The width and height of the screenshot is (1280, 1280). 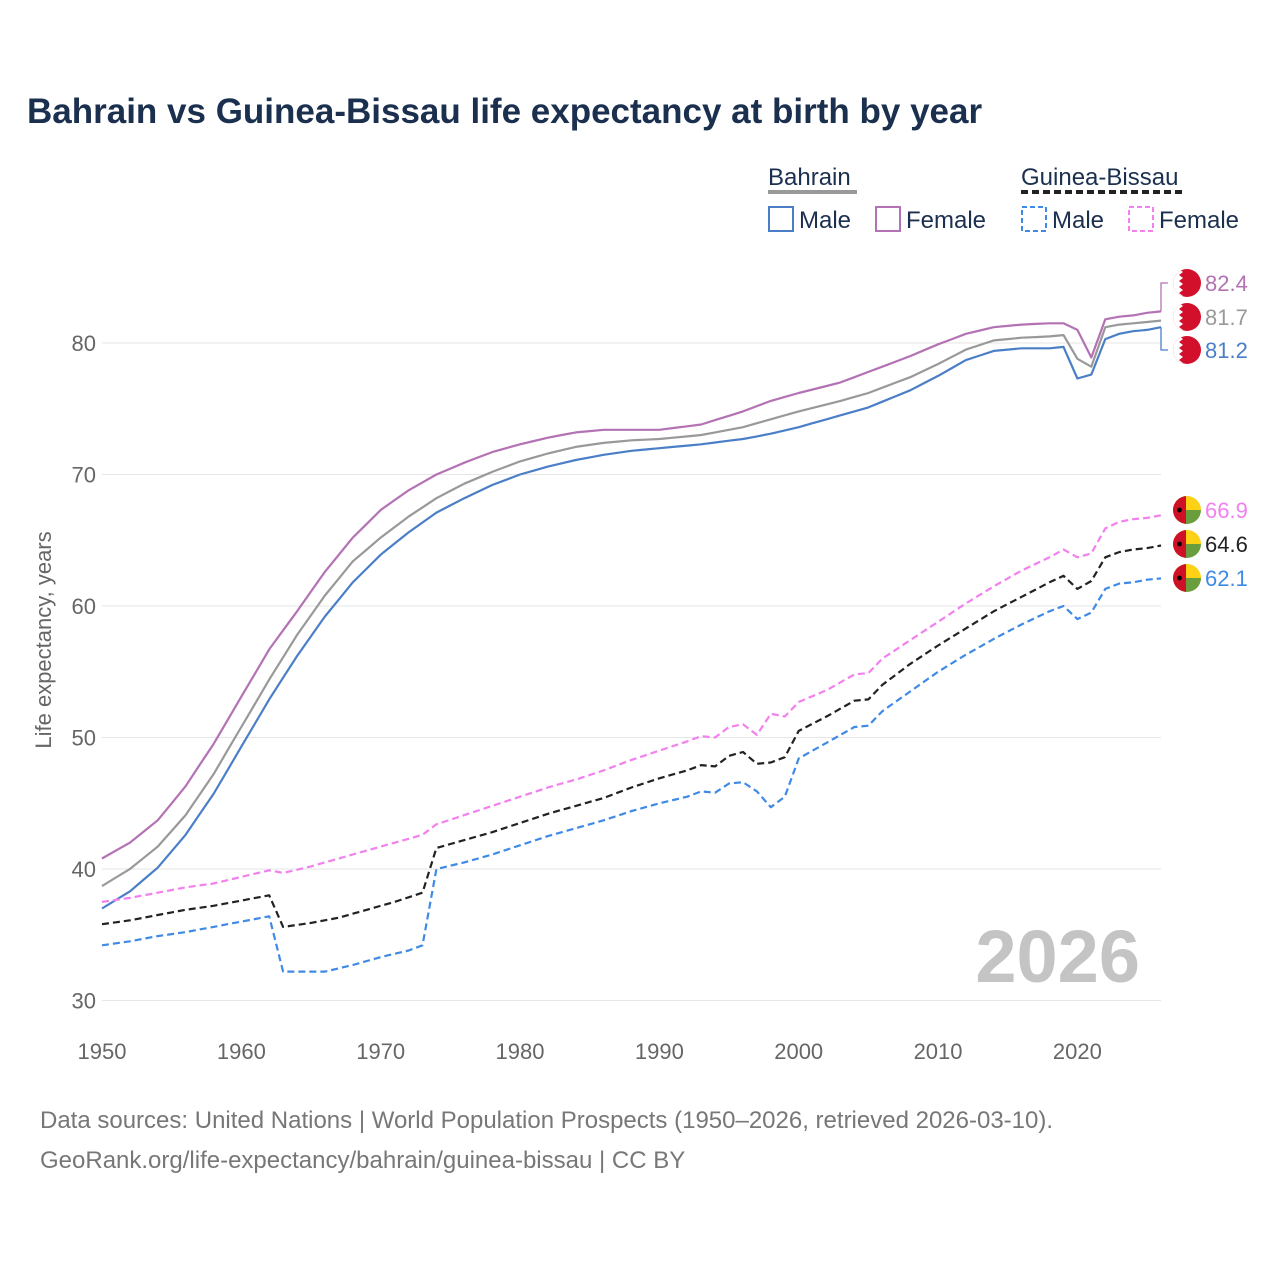 I want to click on y-tick-label: 70, so click(x=84, y=475).